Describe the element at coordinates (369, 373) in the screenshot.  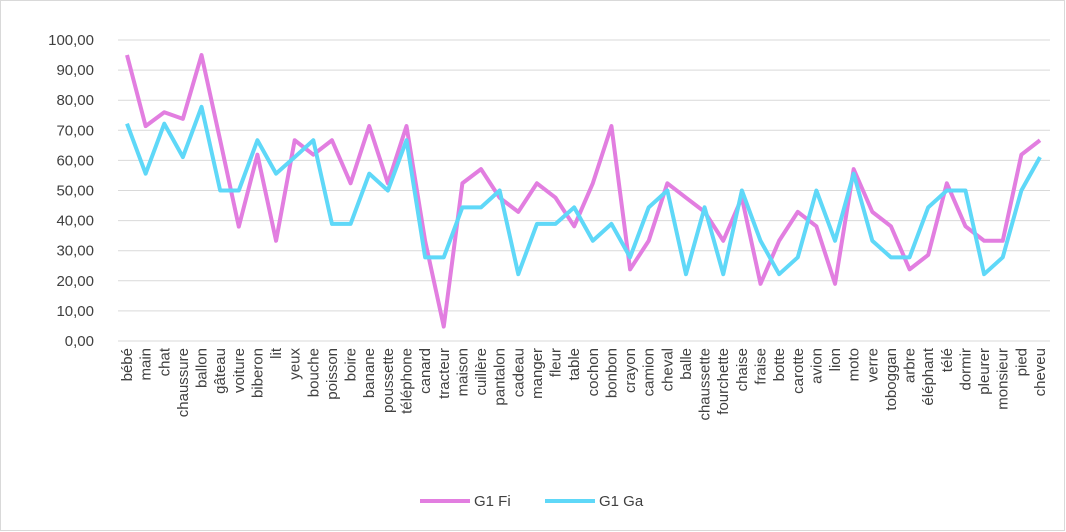
I see `x-tick-label: banane` at that location.